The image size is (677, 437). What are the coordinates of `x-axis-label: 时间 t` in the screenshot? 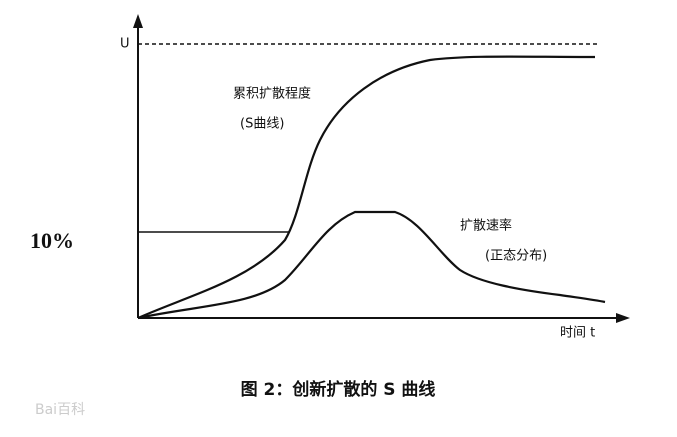 It's located at (577, 333).